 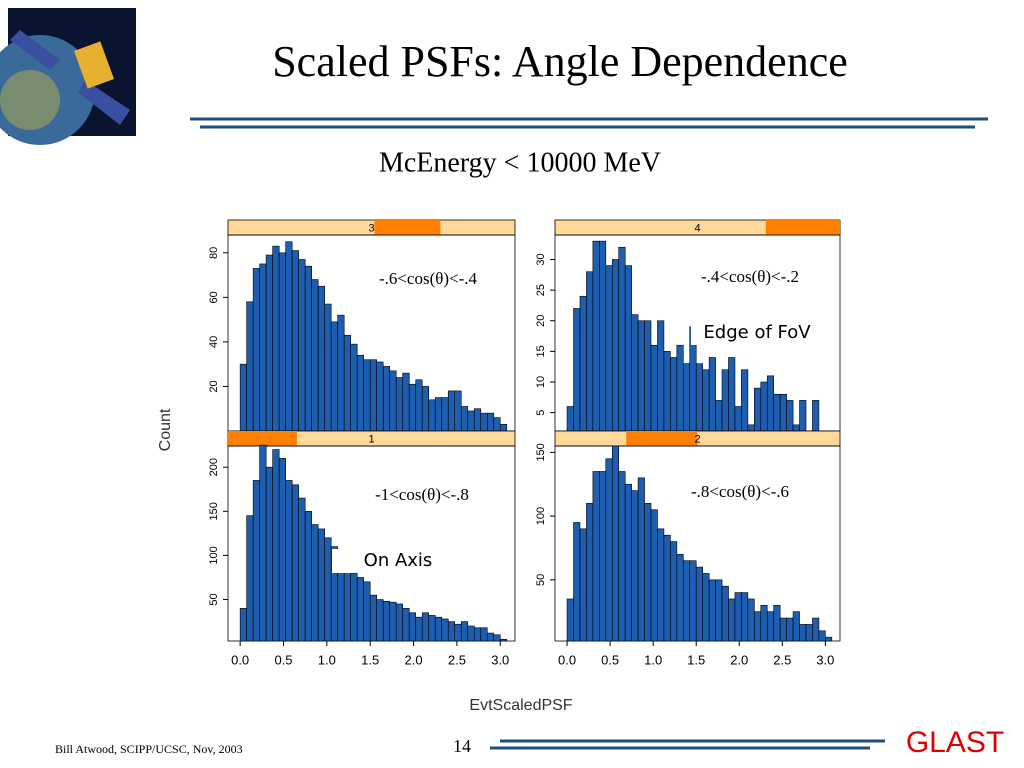 What do you see at coordinates (214, 511) in the screenshot?
I see `y-tick-label: 150` at bounding box center [214, 511].